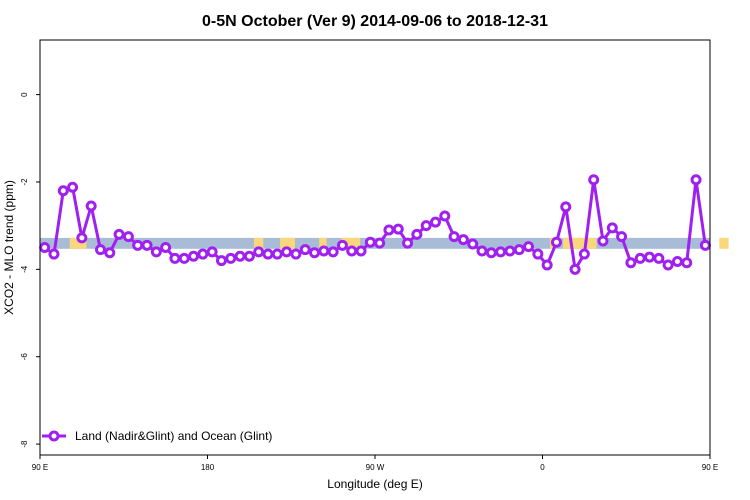 The image size is (750, 500). What do you see at coordinates (208, 467) in the screenshot?
I see `x-tick-label: 180` at bounding box center [208, 467].